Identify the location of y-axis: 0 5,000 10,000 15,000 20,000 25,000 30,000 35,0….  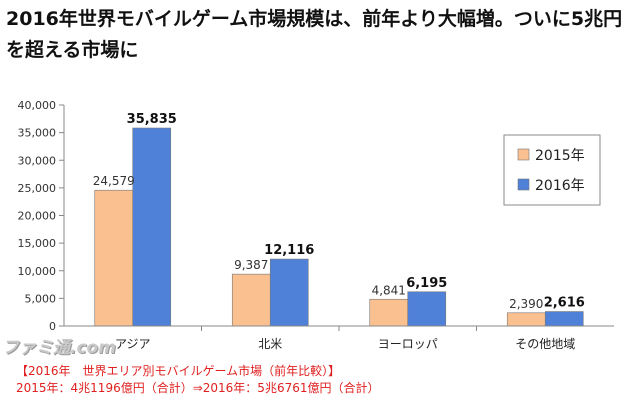
(41, 216).